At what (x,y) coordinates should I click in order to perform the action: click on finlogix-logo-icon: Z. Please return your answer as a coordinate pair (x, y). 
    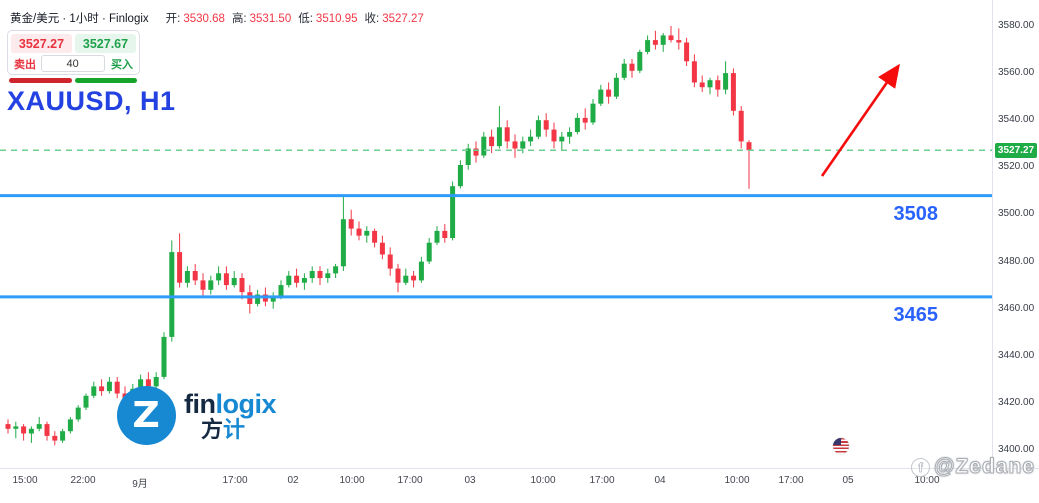
    Looking at the image, I should click on (146, 415).